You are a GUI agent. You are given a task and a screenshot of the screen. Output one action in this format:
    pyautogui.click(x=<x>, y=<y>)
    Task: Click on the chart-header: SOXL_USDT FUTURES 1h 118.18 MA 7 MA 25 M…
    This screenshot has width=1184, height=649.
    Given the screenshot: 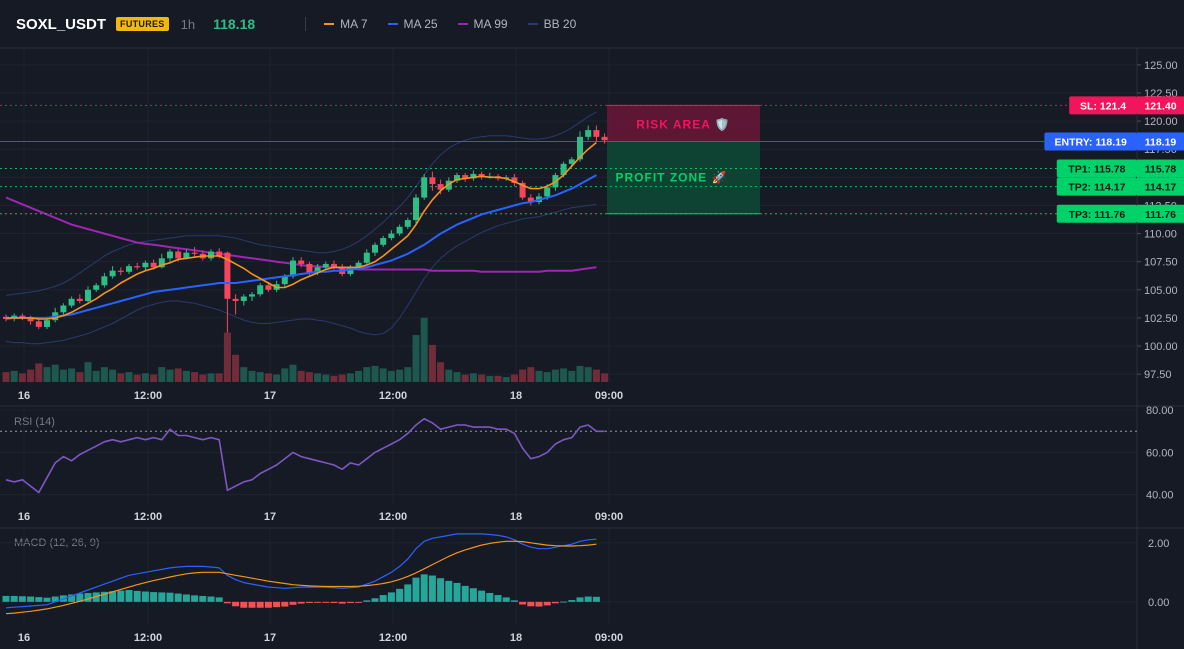 What is the action you would take?
    pyautogui.click(x=592, y=24)
    